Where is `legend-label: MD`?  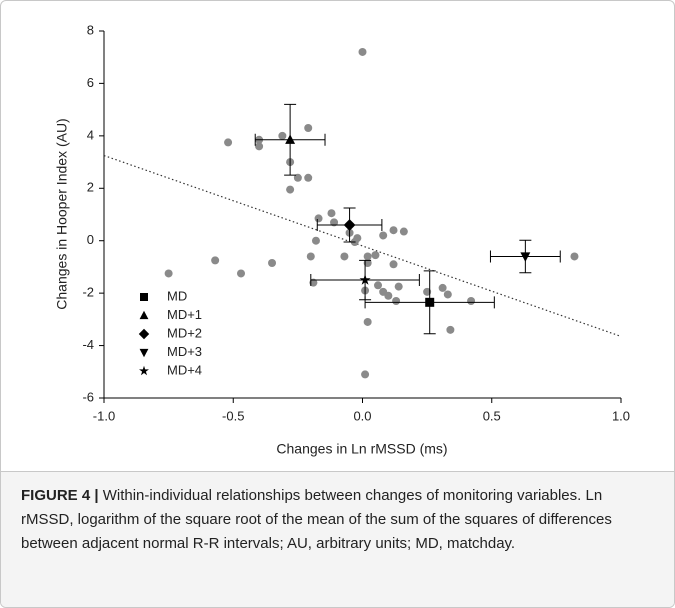
legend-label: MD is located at coordinates (177, 295).